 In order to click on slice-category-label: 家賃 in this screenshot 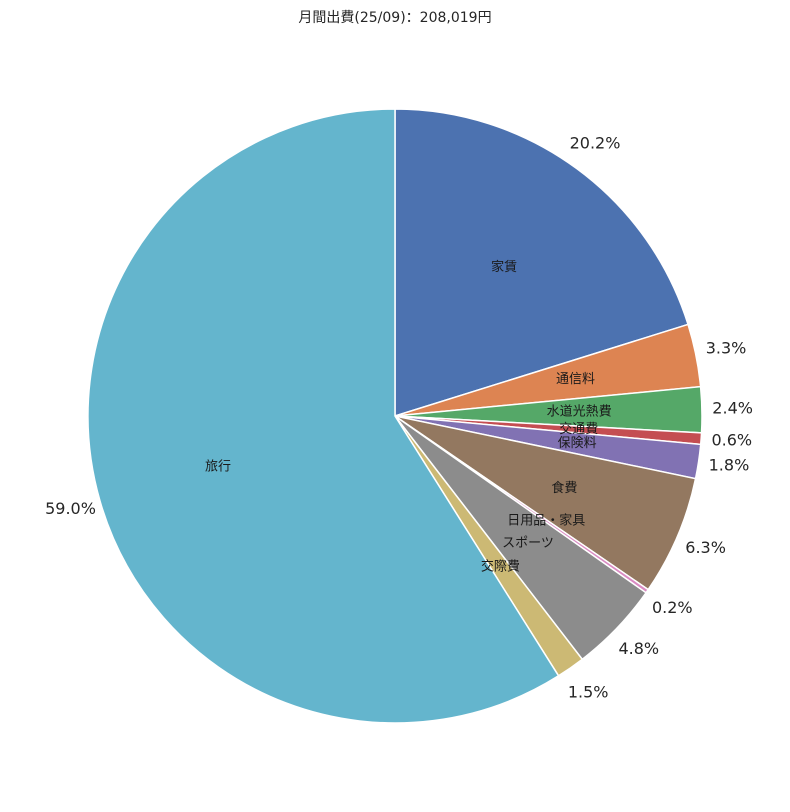, I will do `click(504, 267)`.